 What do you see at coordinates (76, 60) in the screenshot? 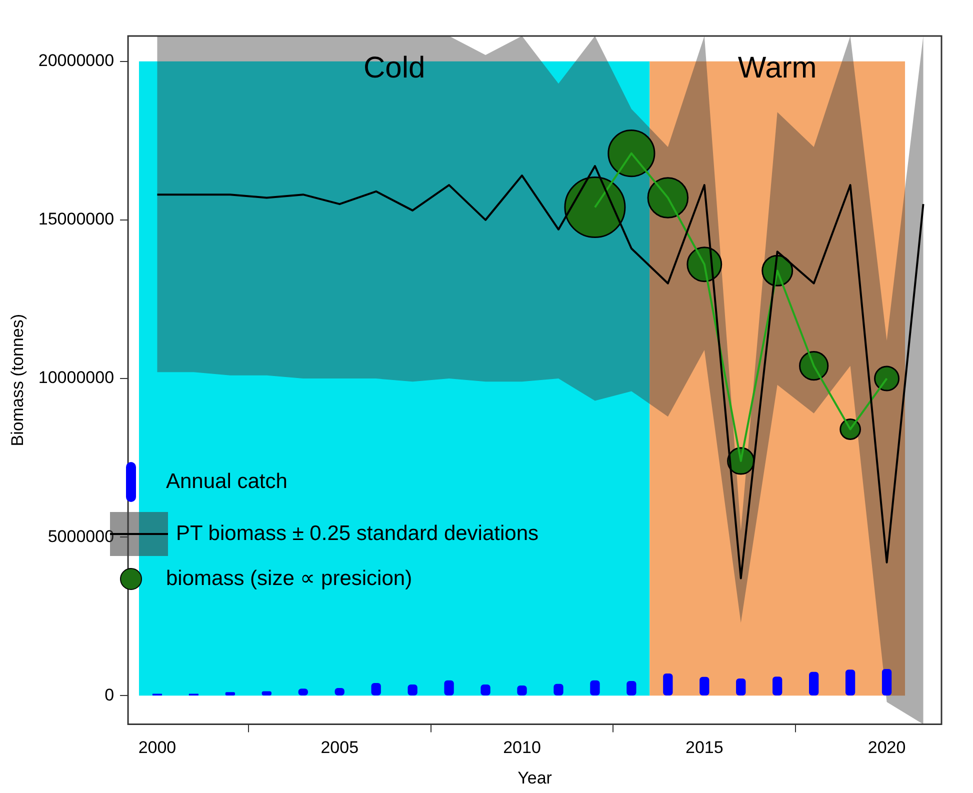
I see `y-tick-label: 20000000` at bounding box center [76, 60].